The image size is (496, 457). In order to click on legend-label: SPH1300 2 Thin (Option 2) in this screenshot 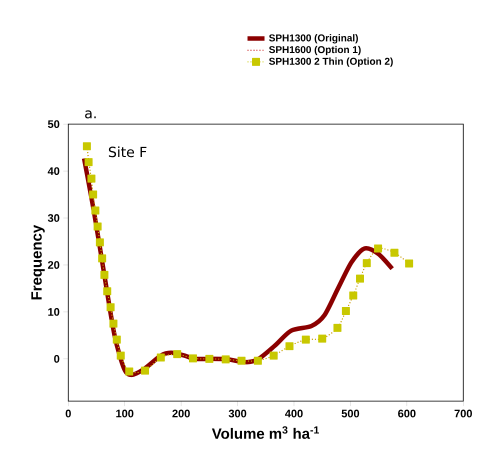, I will do `click(331, 62)`.